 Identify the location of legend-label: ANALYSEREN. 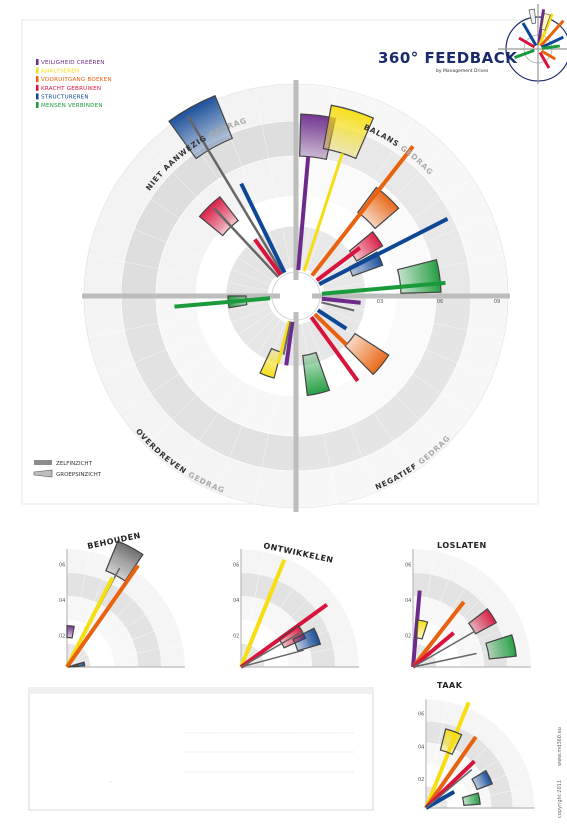
(60, 72).